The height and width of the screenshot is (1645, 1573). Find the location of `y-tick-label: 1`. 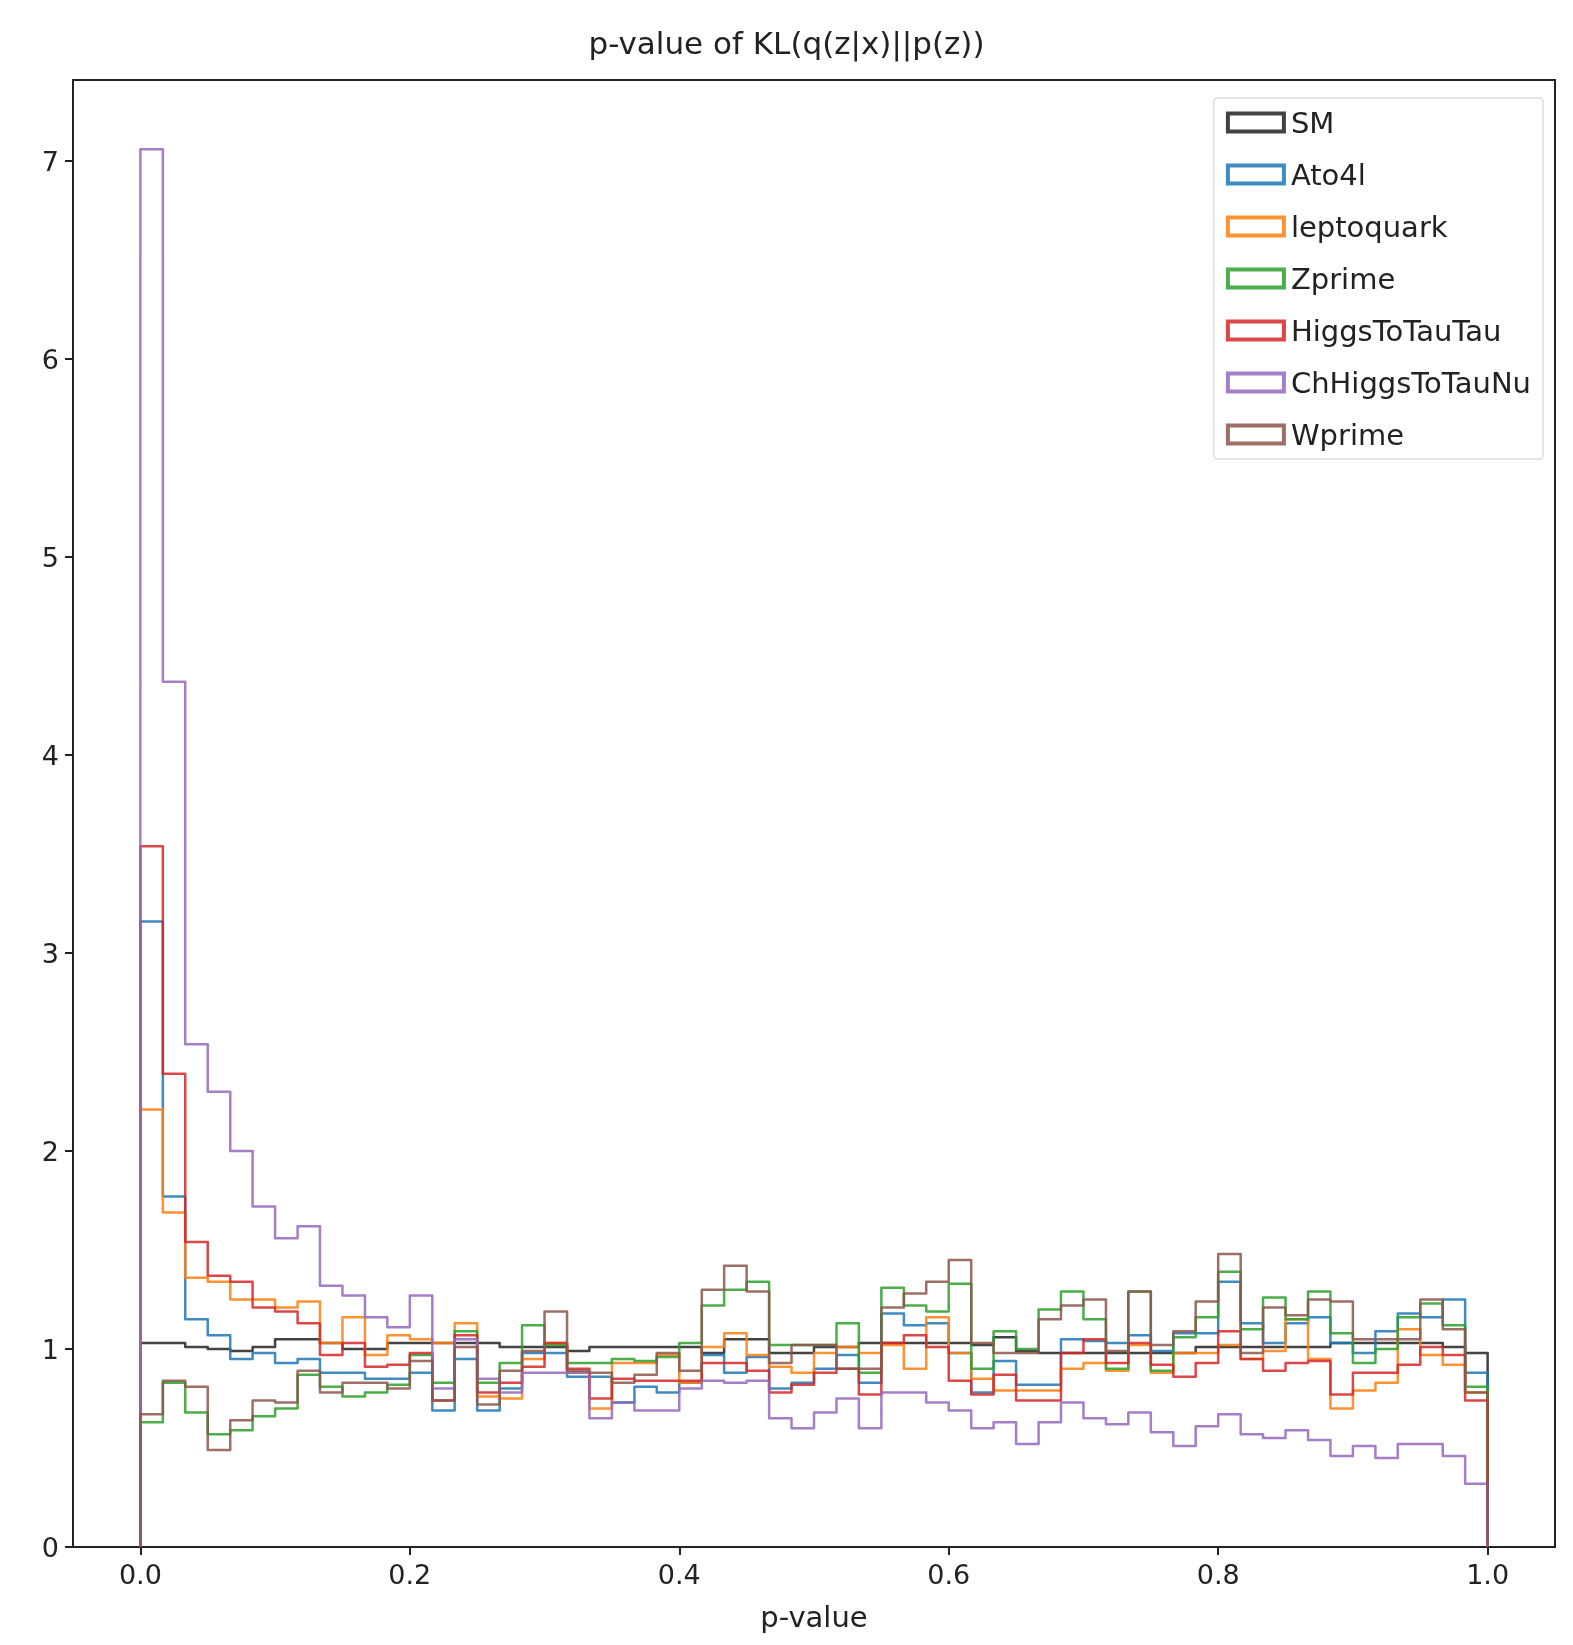

y-tick-label: 1 is located at coordinates (50, 1349).